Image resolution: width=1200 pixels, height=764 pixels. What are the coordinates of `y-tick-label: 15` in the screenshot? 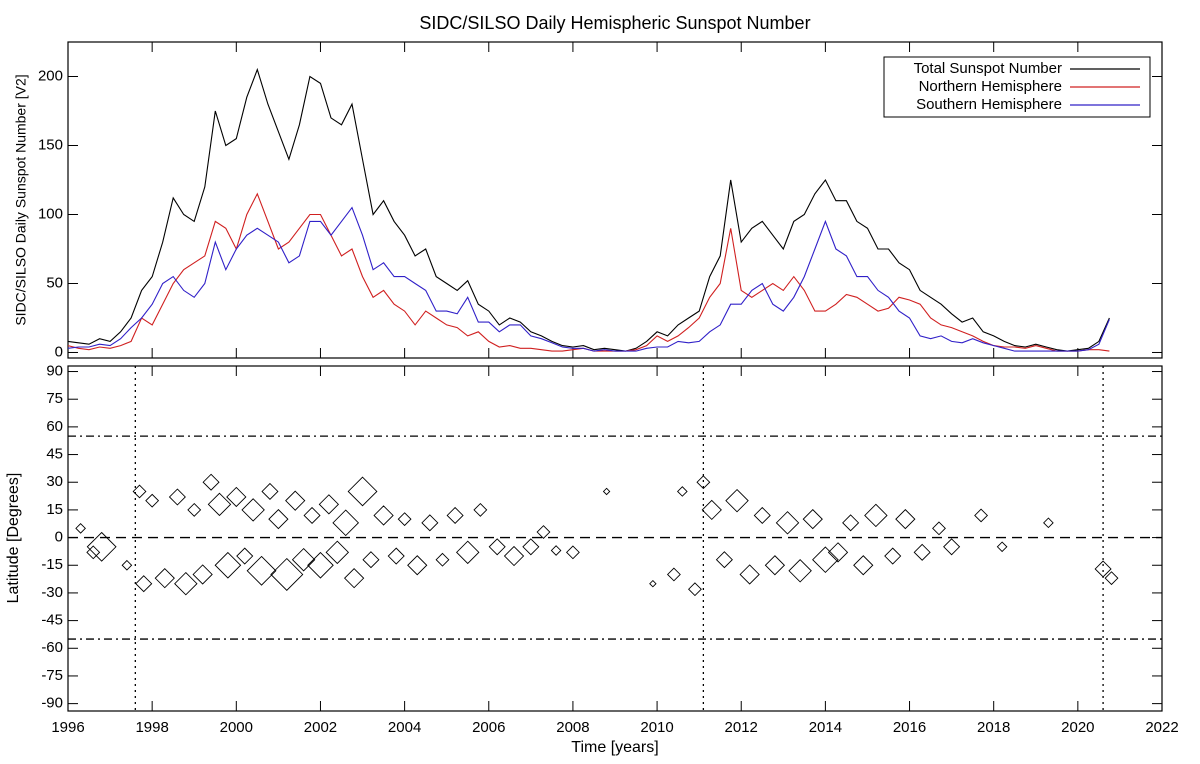 It's located at (54, 509).